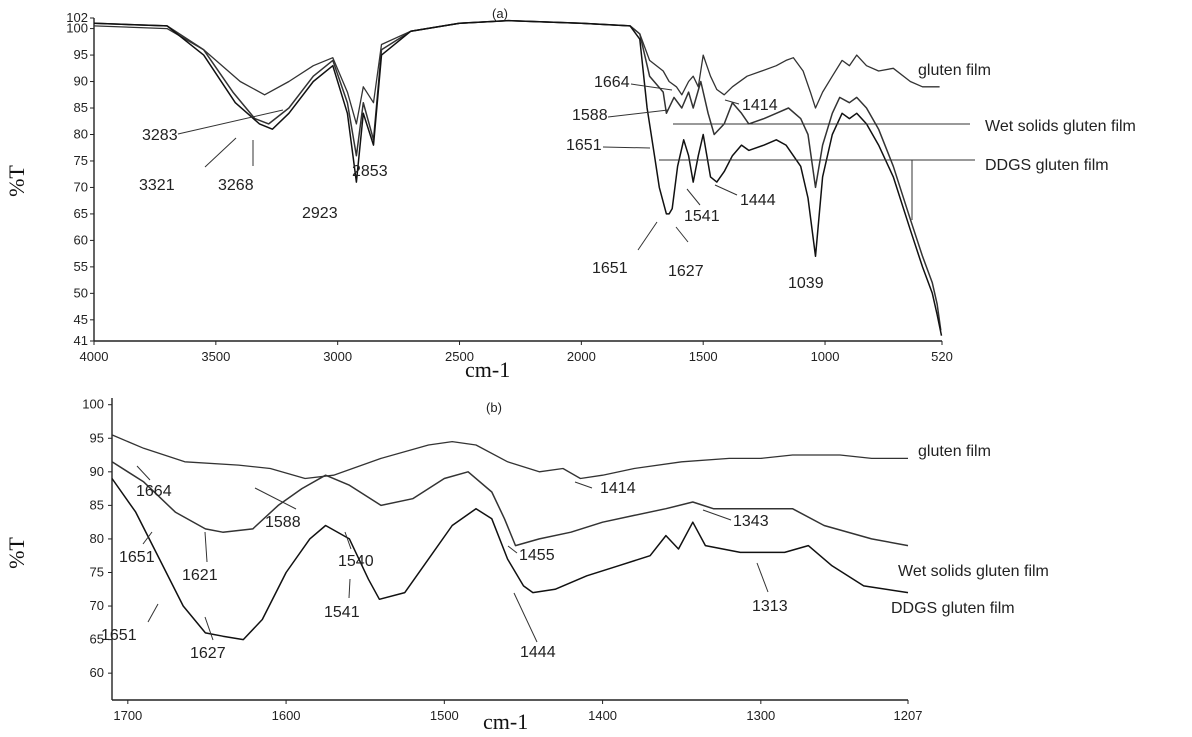  What do you see at coordinates (537, 555) in the screenshot?
I see `peak-label: 1455` at bounding box center [537, 555].